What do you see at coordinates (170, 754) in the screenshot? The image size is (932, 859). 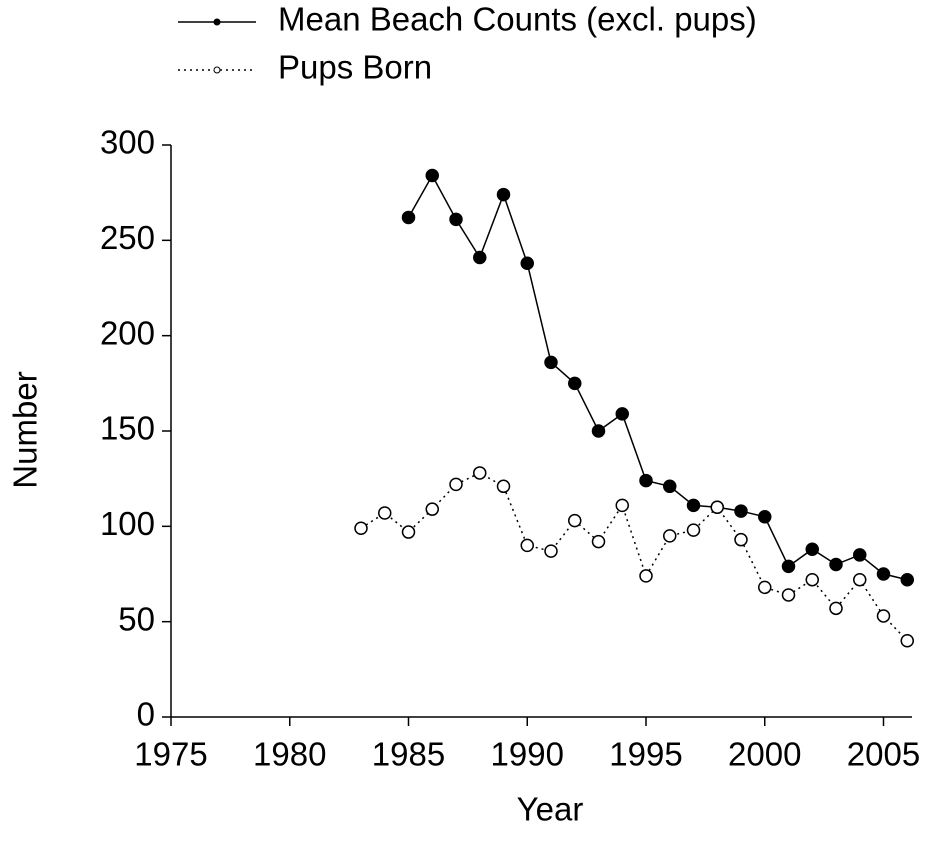 I see `x-tick-label: 1975` at bounding box center [170, 754].